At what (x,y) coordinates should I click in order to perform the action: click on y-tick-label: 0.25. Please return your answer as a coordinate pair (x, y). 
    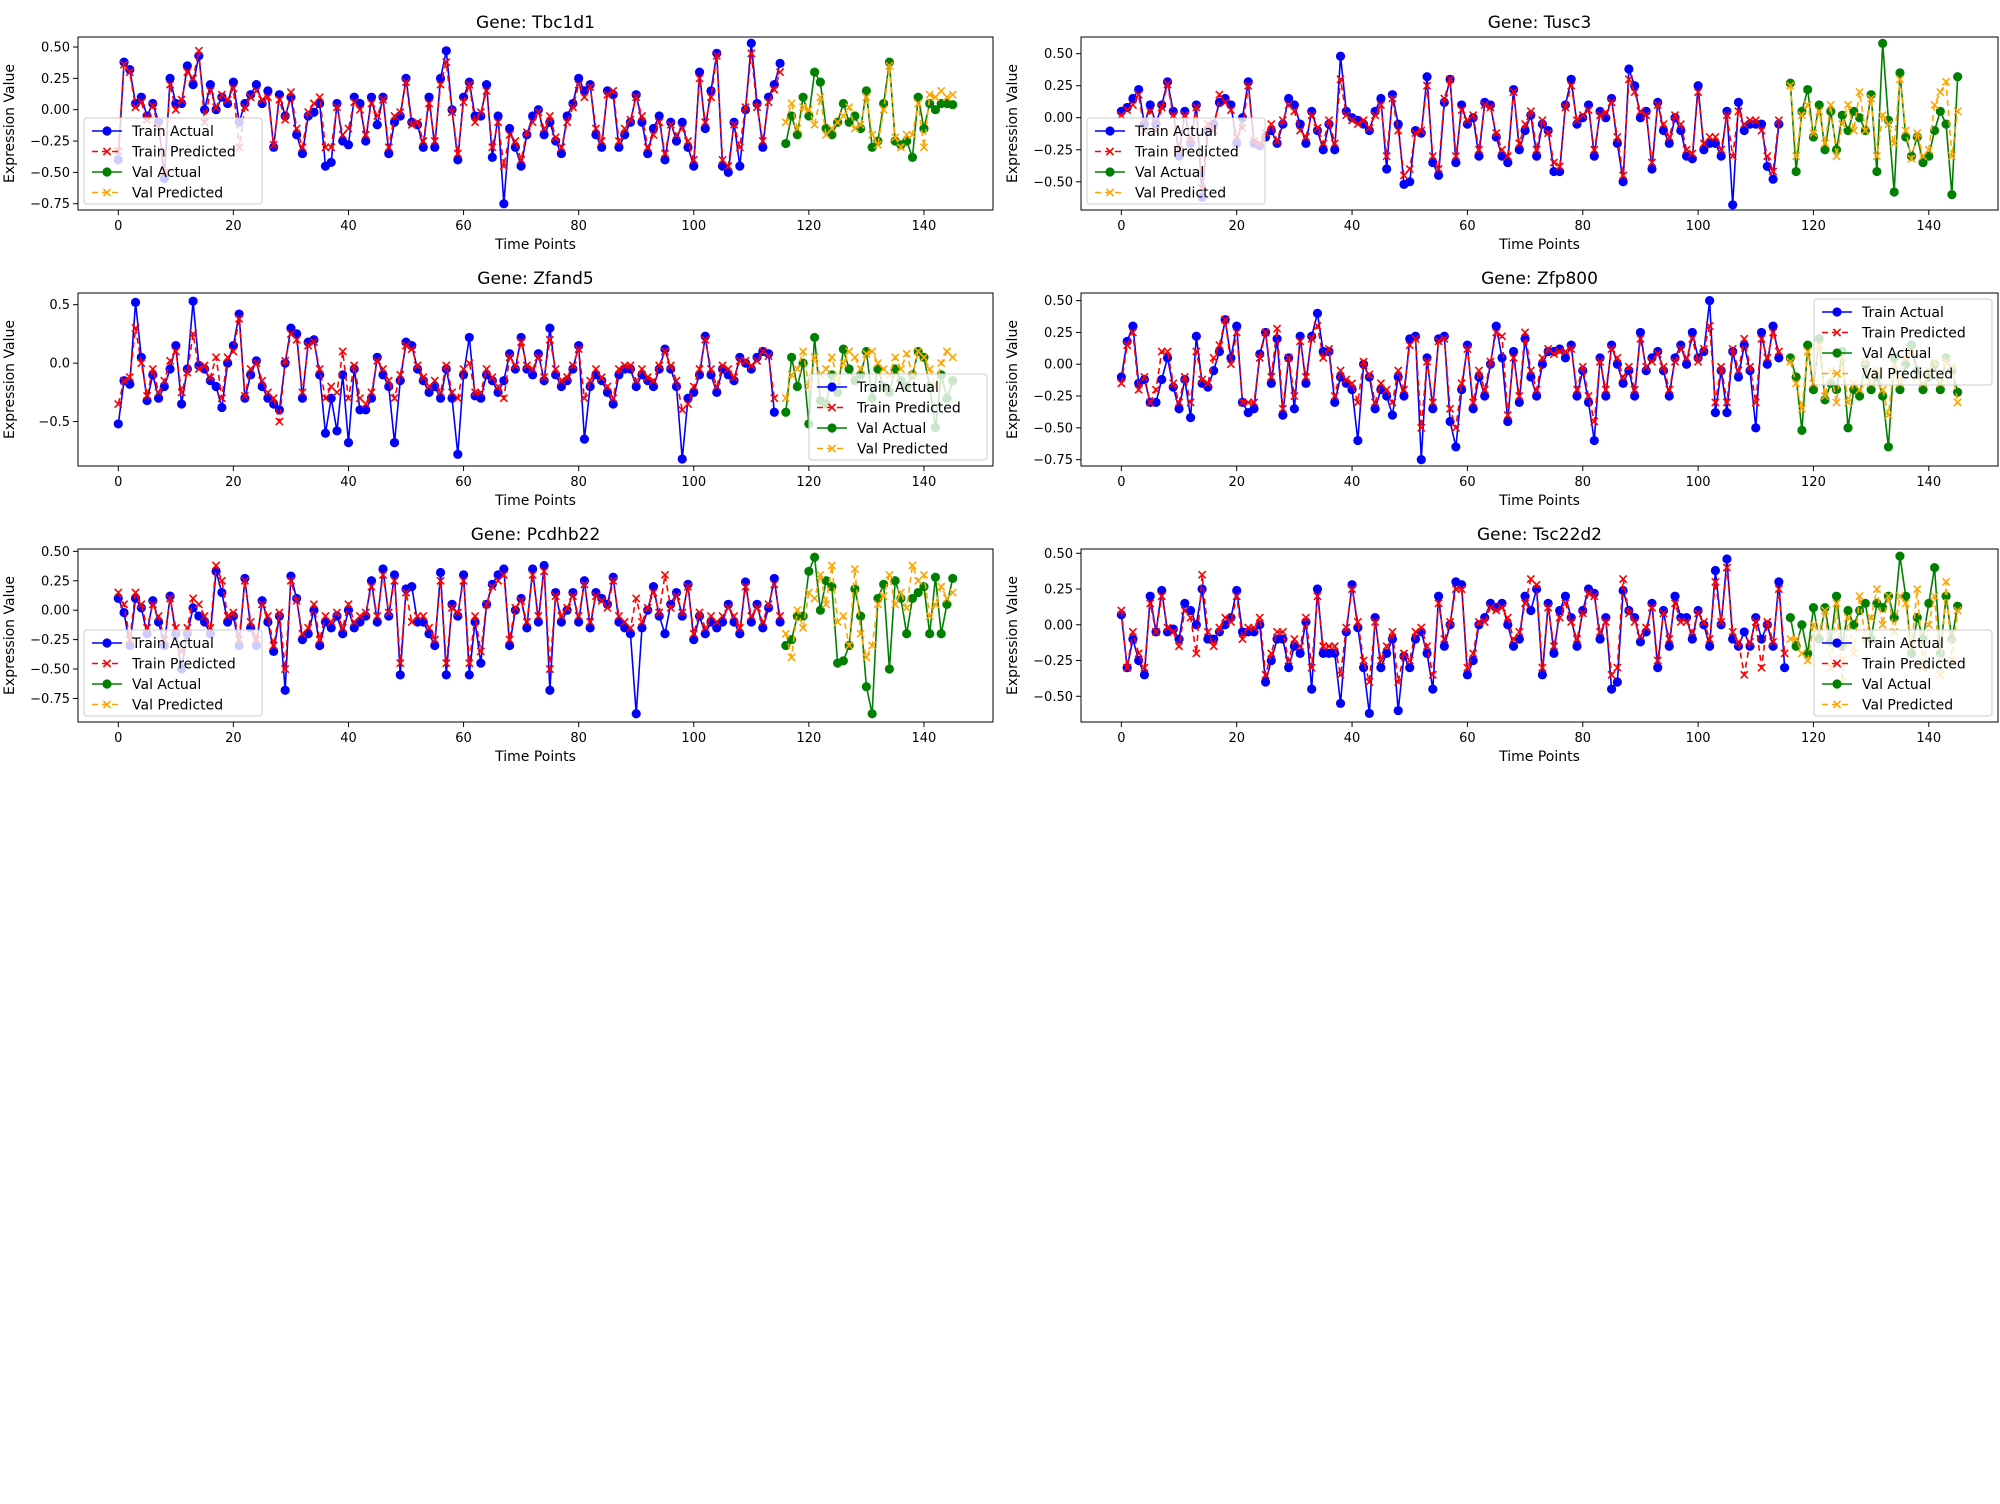
    Looking at the image, I should click on (55, 581).